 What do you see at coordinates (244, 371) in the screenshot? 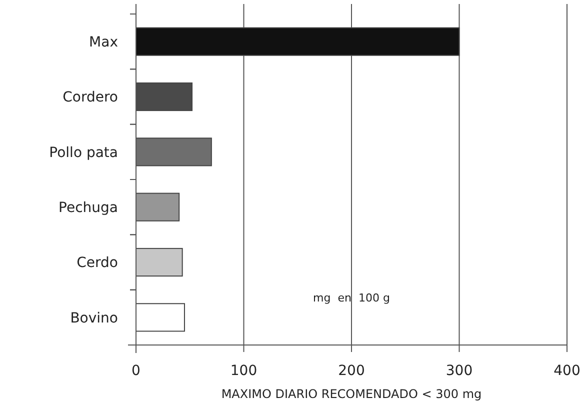
I see `x-tick-label: 100` at bounding box center [244, 371].